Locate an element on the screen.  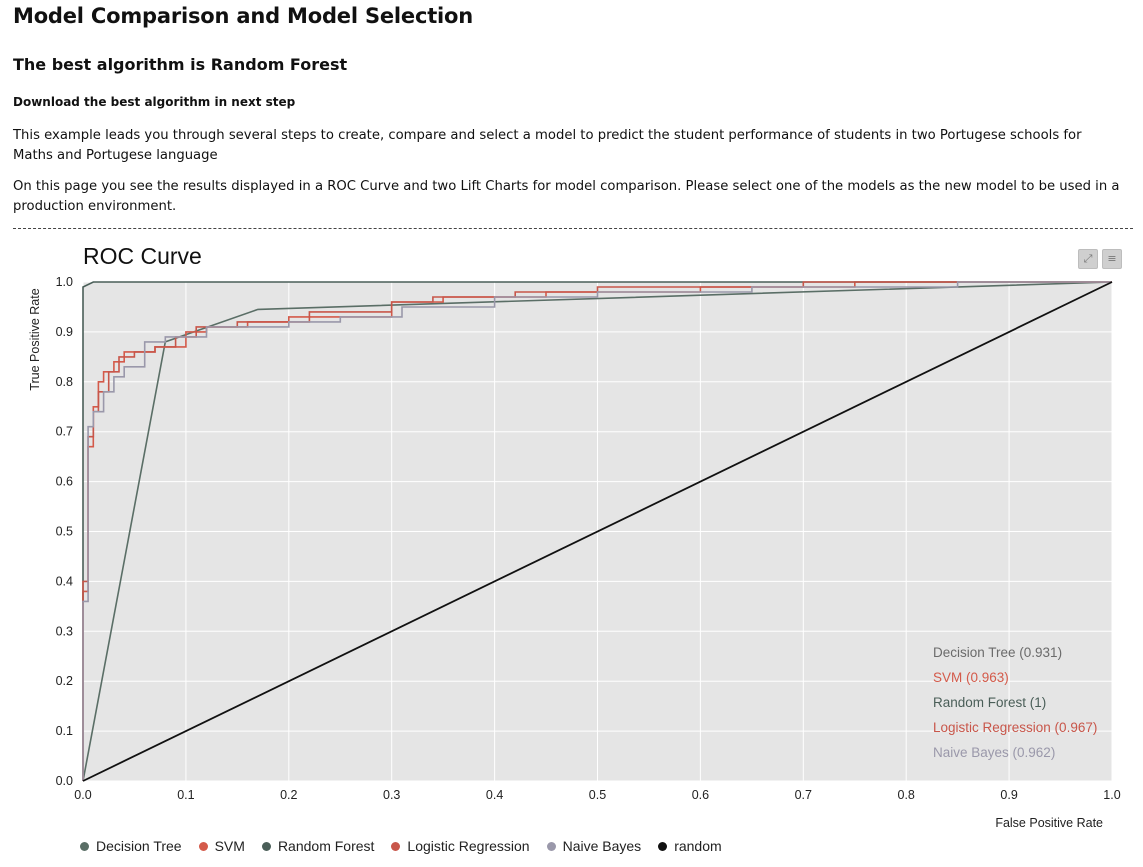
legend-item-logistic-regression: Logistic Regression is located at coordinates (460, 846).